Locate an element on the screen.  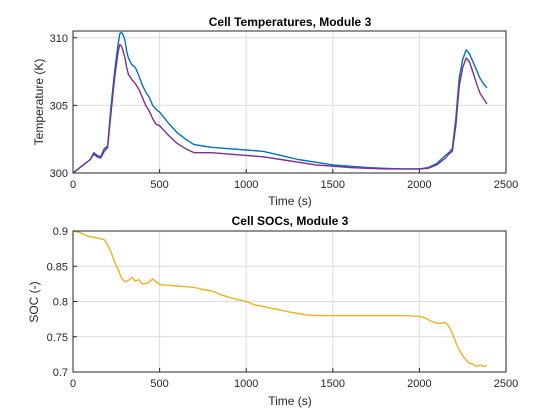
temperature-x-axis-label: Time (s) is located at coordinates (290, 201).